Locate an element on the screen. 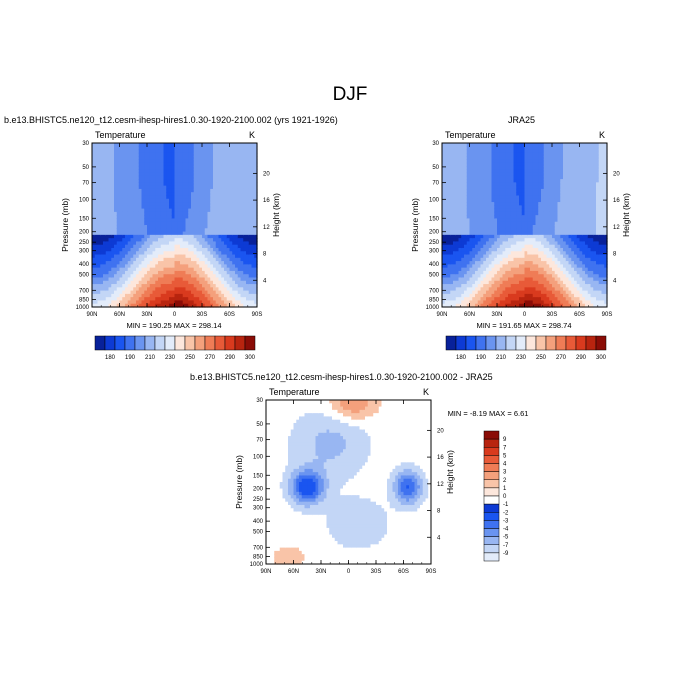  colorbar-box is located at coordinates (200, 343).